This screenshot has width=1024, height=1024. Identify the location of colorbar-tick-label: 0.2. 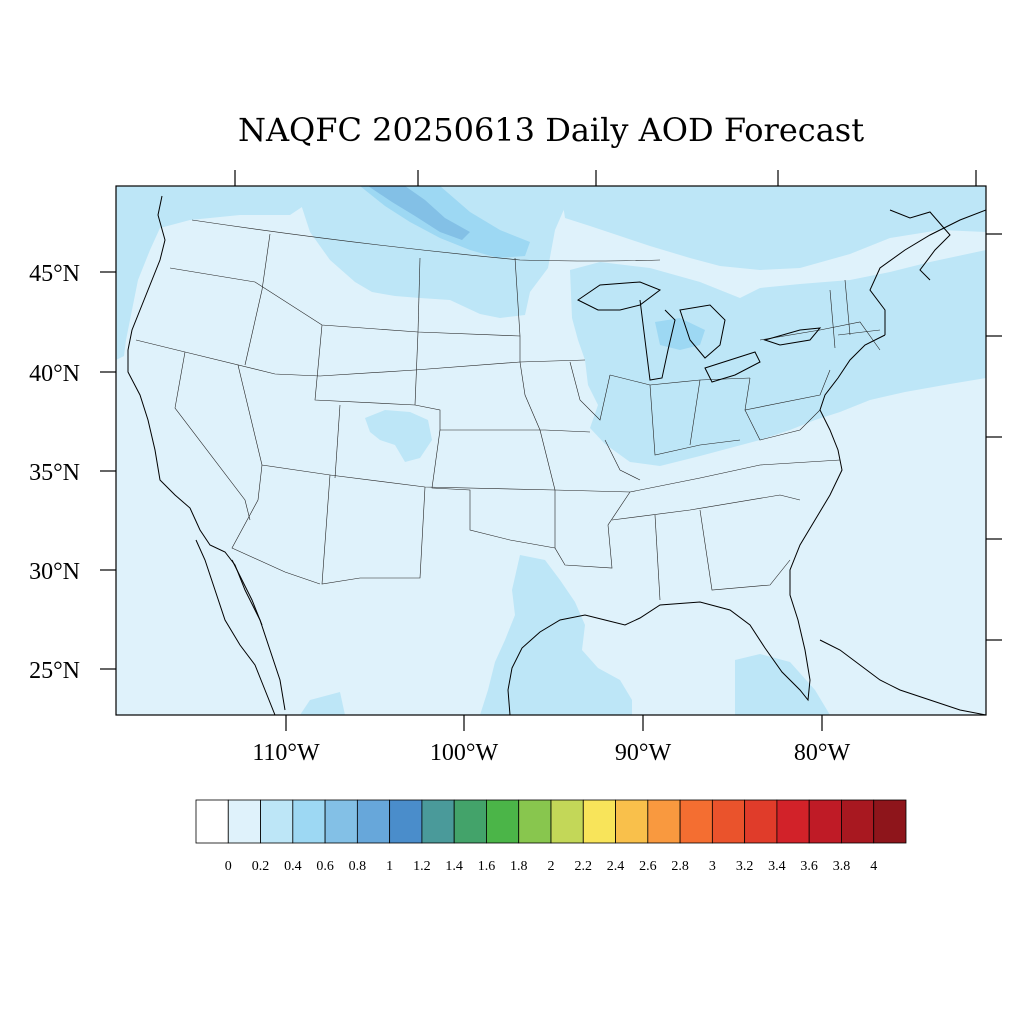
(261, 866).